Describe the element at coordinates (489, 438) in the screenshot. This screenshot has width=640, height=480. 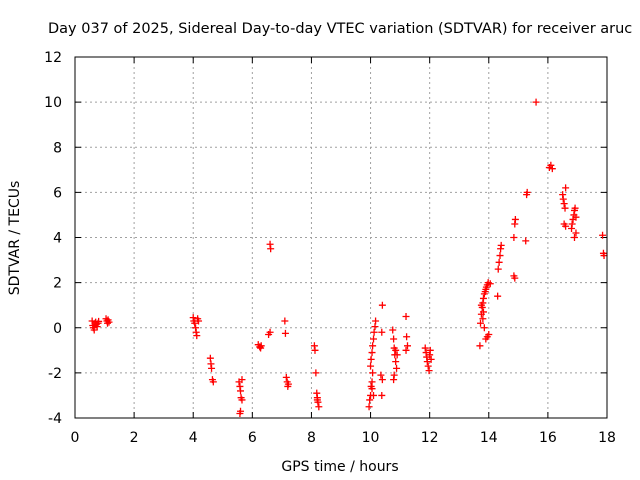
I see `x-tick-label: 14` at that location.